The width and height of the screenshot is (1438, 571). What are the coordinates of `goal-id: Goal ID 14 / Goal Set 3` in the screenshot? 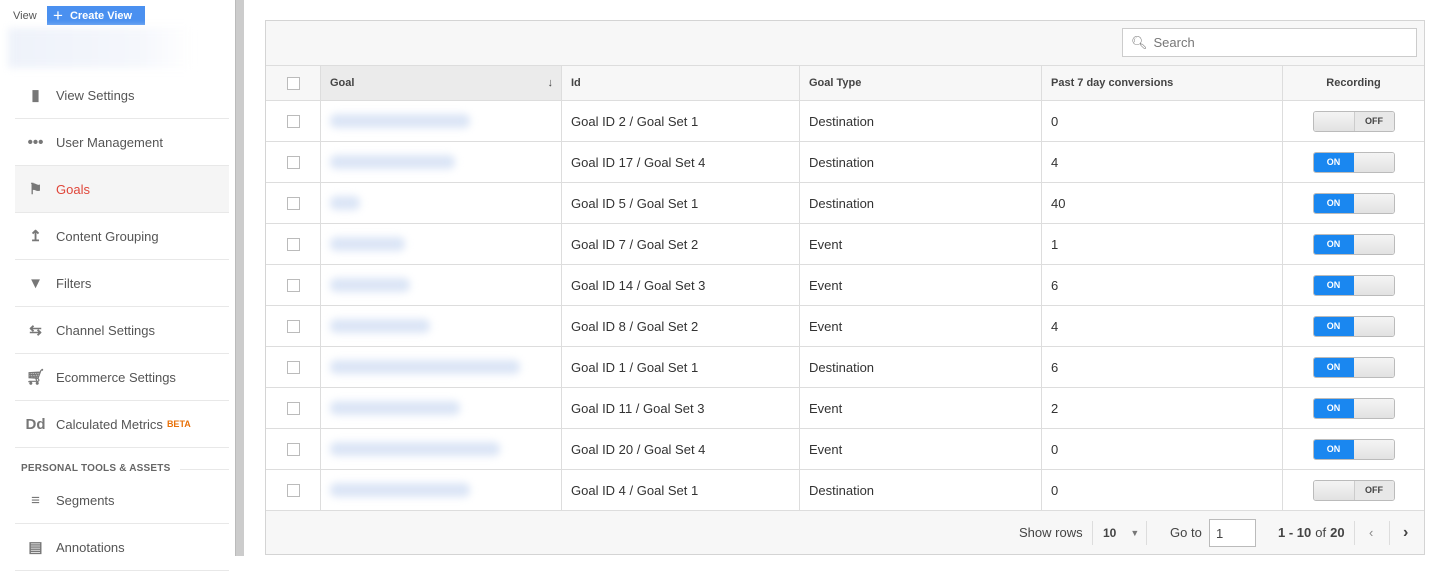 It's located at (681, 285).